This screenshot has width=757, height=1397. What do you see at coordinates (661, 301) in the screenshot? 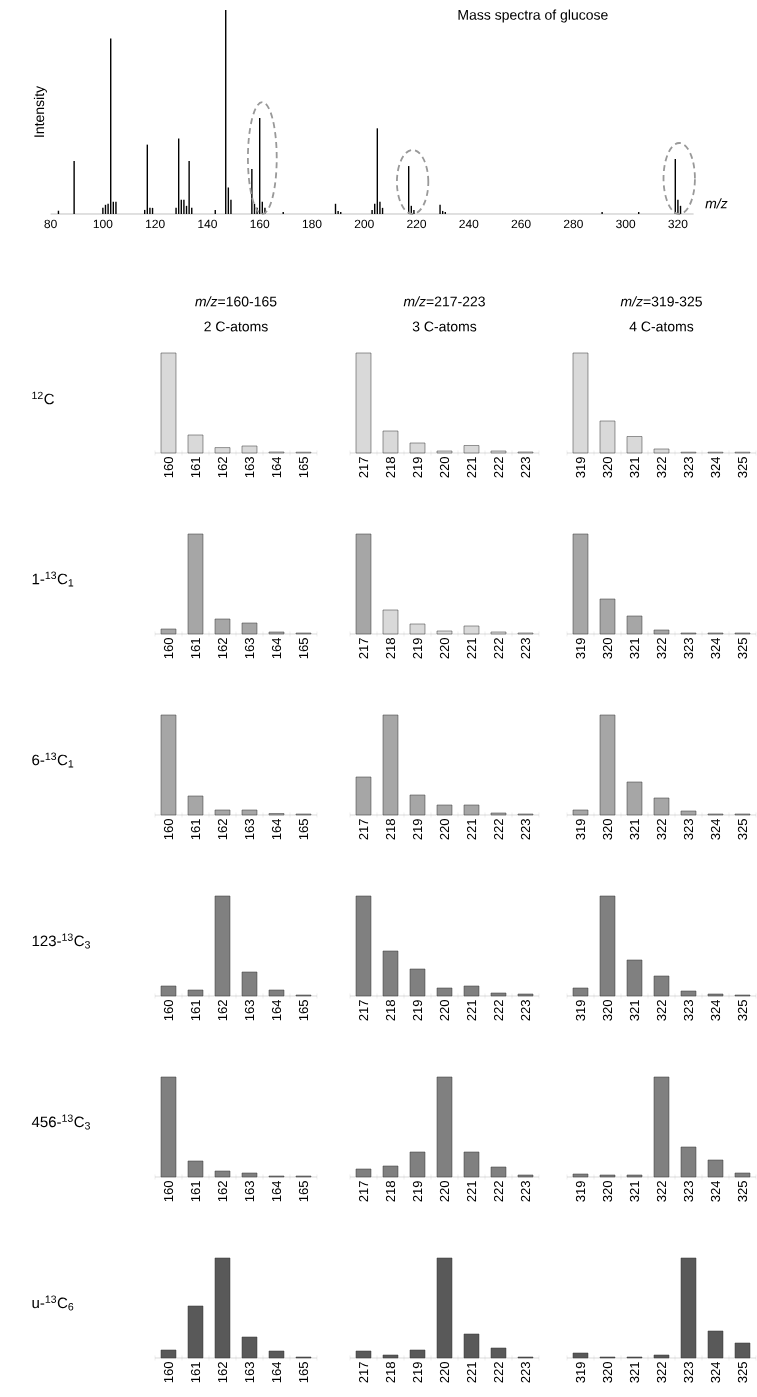
I see `chart-title: m/z=319-325` at bounding box center [661, 301].